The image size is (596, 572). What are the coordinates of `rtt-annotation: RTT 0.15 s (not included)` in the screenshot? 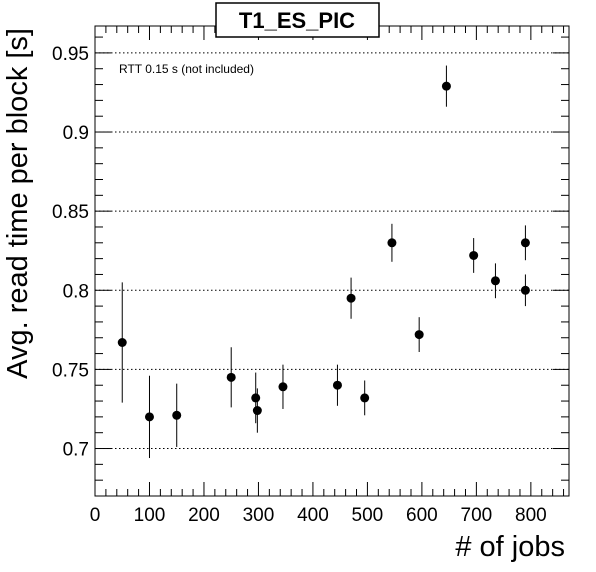 It's located at (186, 69).